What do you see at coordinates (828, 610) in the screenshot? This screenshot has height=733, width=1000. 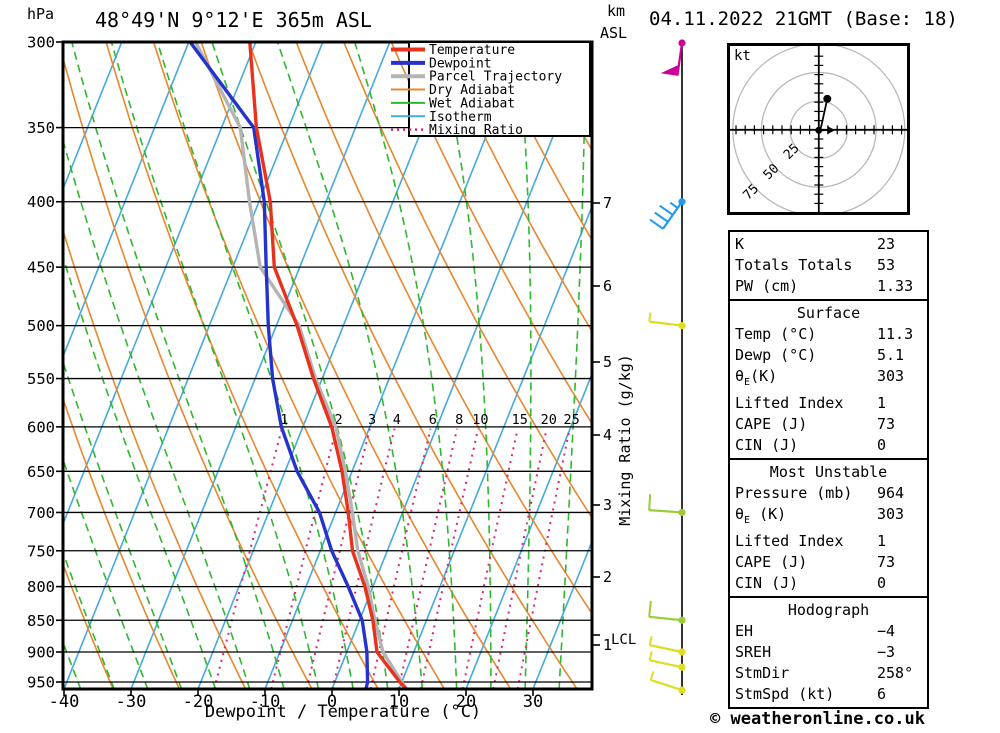 I see `table-header: Hodograph` at bounding box center [828, 610].